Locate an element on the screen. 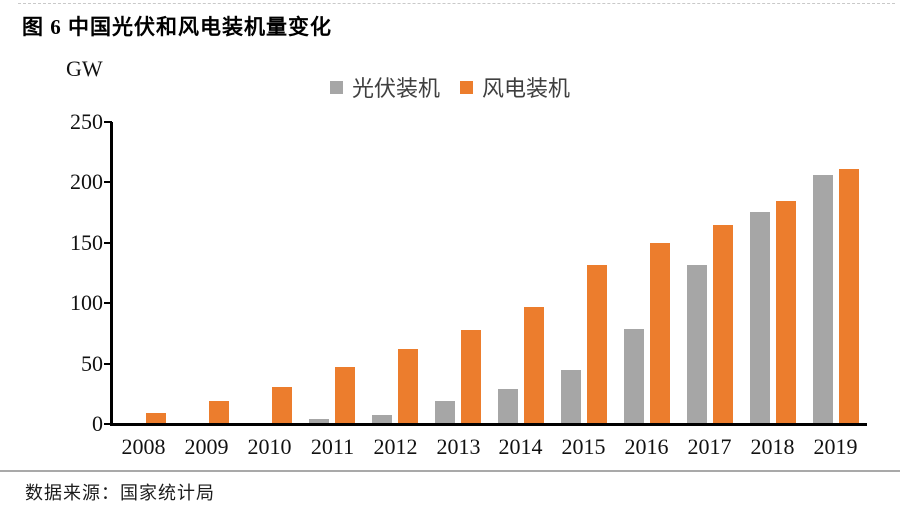 The height and width of the screenshot is (514, 900). y-tick-label: 150 is located at coordinates (86, 242).